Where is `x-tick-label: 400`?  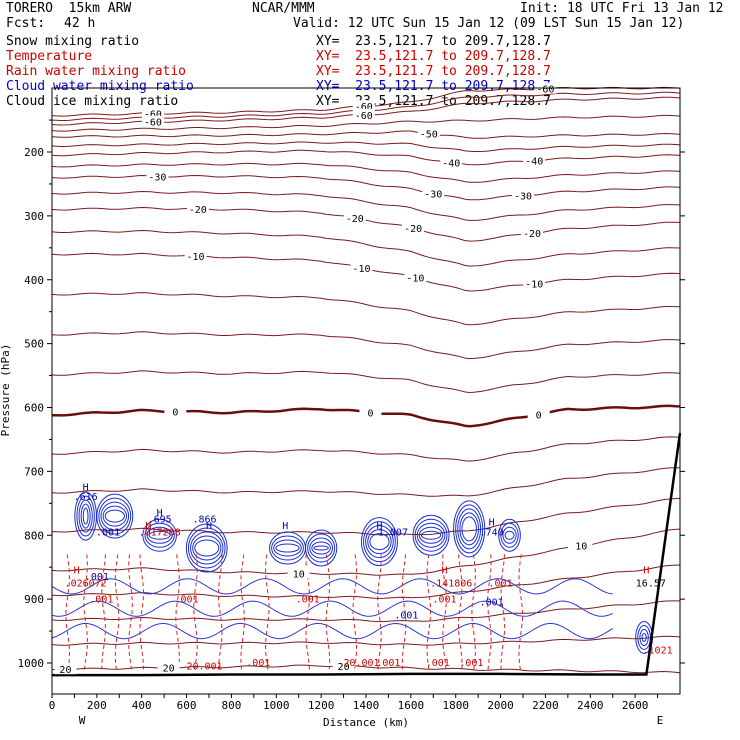
x-tick-label: 400 is located at coordinates (142, 705).